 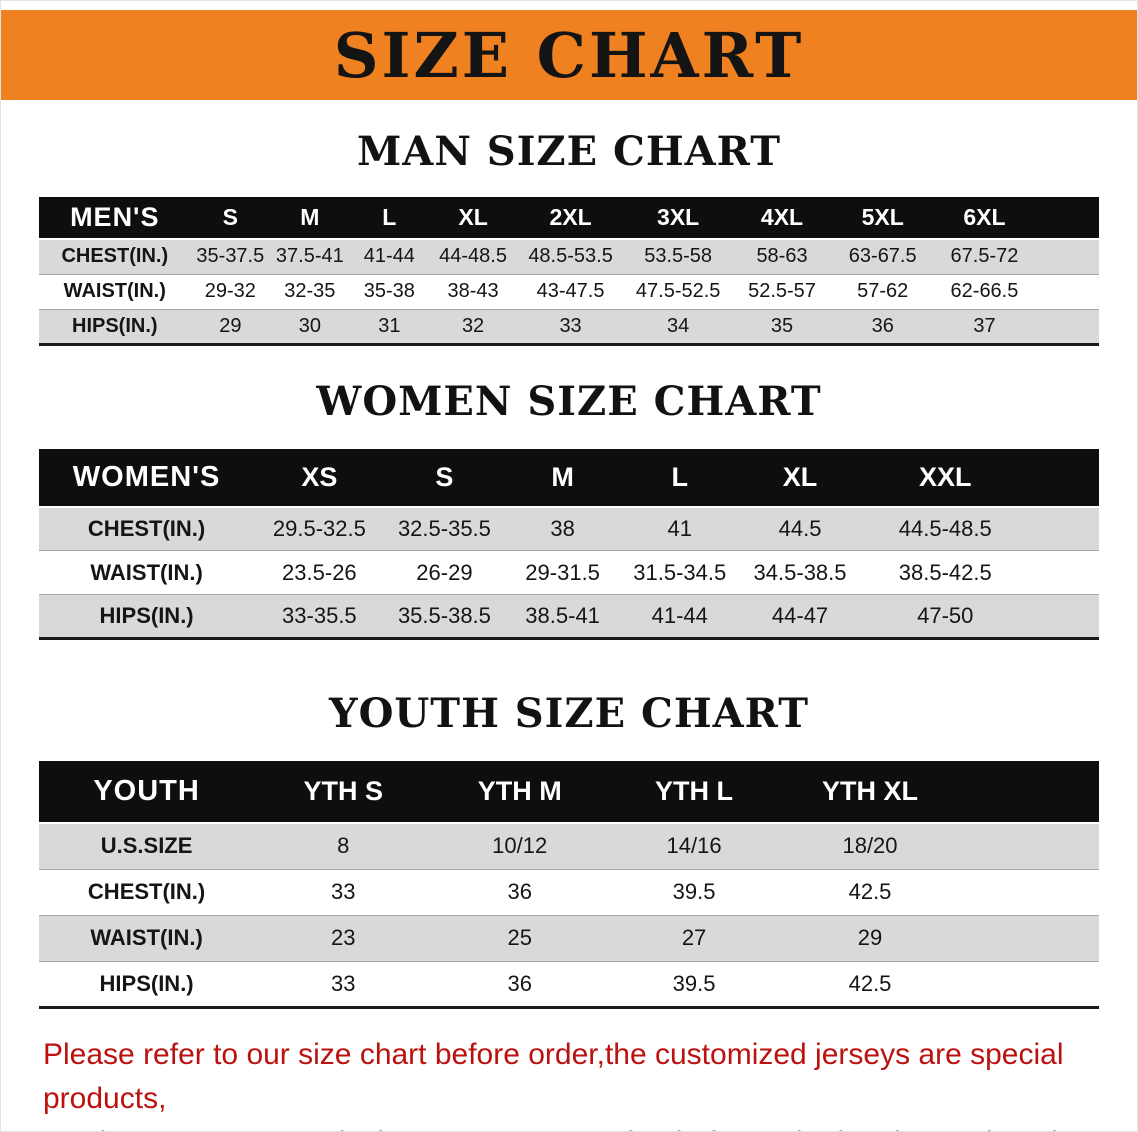 What do you see at coordinates (343, 792) in the screenshot?
I see `size-column-header: YTH S` at bounding box center [343, 792].